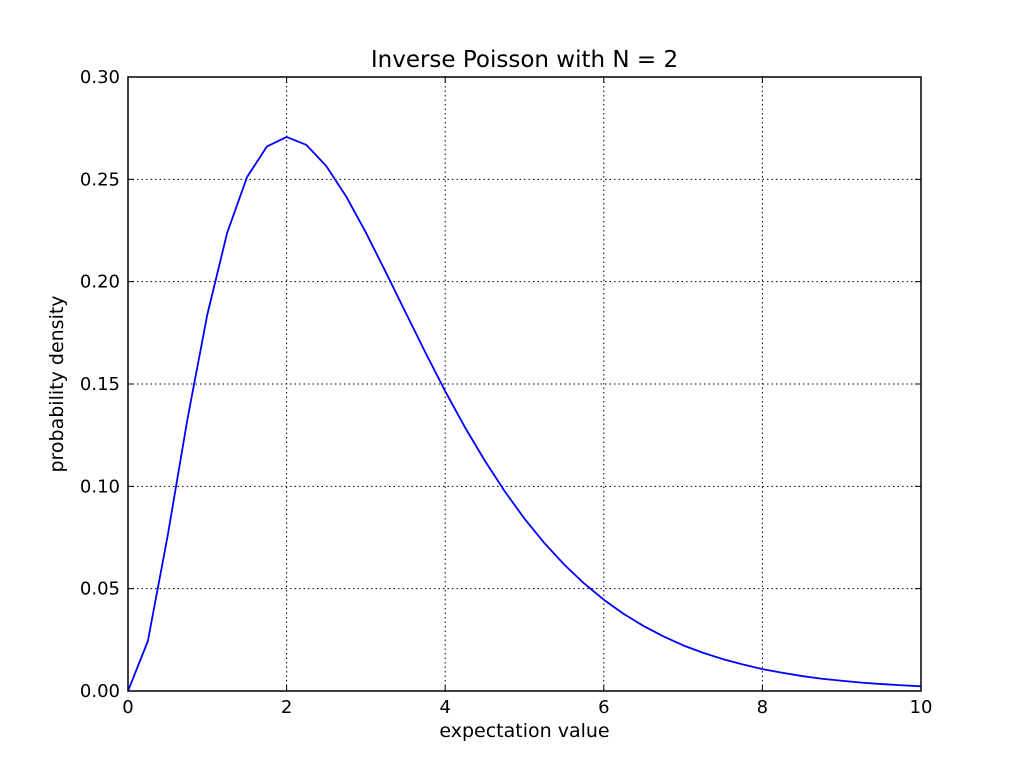  I want to click on x-tick-label: 0, so click(127, 707).